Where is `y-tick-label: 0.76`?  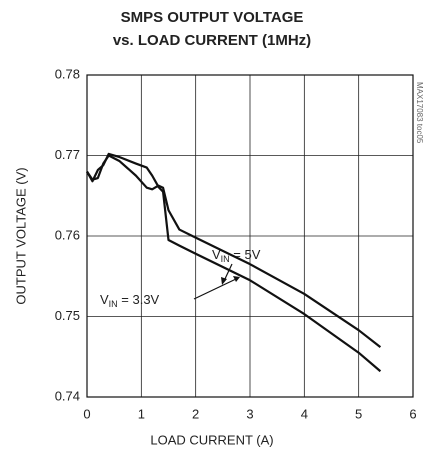
y-tick-label: 0.76 is located at coordinates (67, 234).